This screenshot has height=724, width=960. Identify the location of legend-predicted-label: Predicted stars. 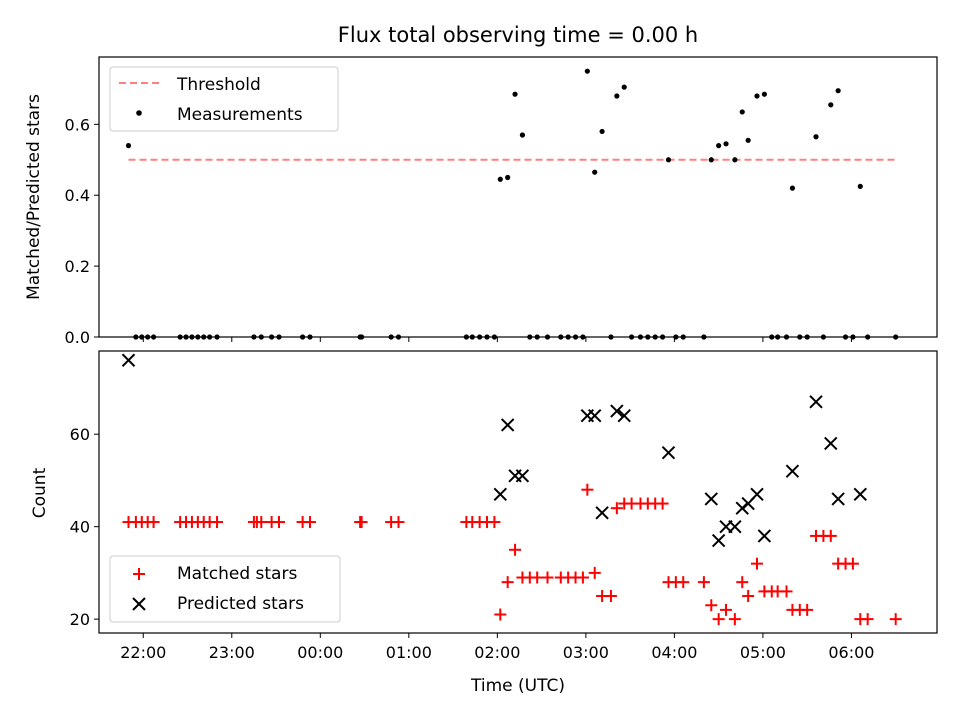
(240, 604).